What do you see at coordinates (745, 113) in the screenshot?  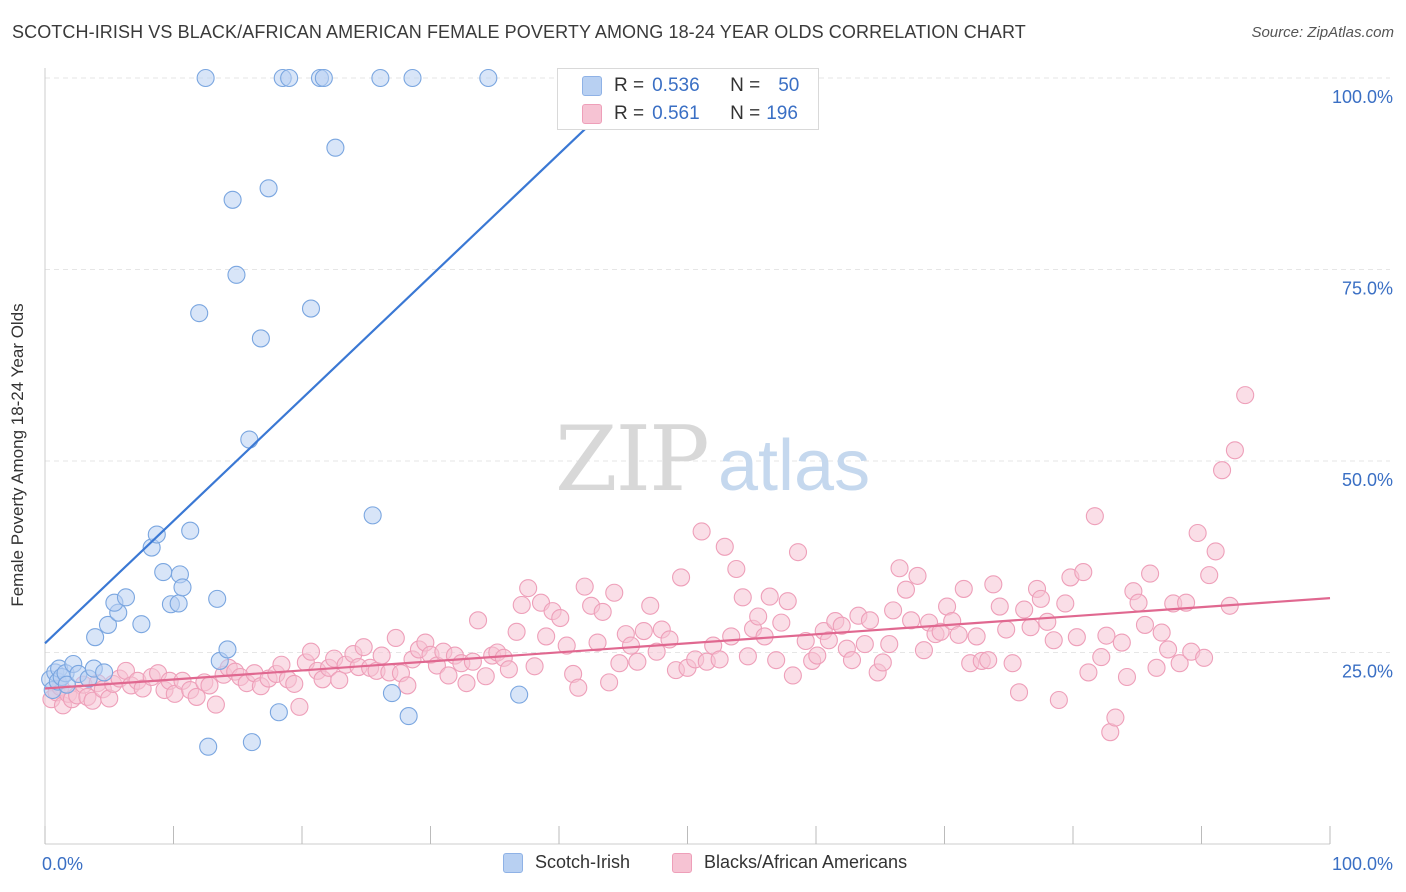 I see `n-label: N =` at bounding box center [745, 113].